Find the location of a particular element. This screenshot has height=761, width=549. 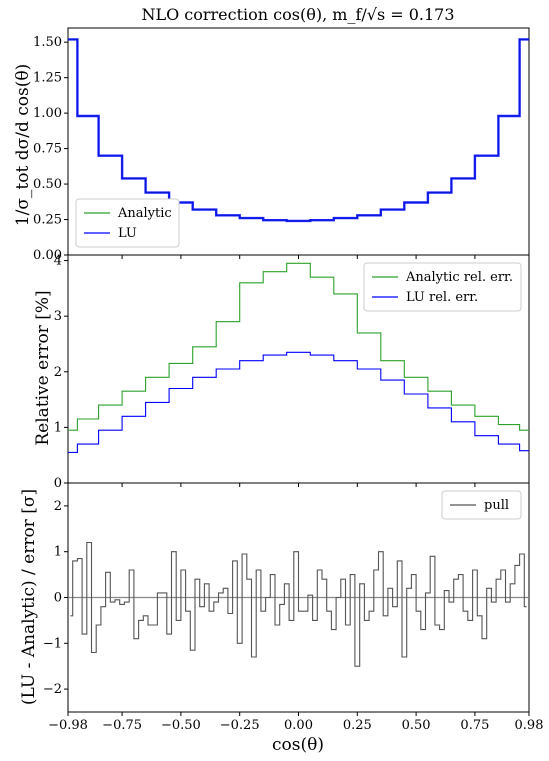

x-tick-label: 0.98 is located at coordinates (529, 725).